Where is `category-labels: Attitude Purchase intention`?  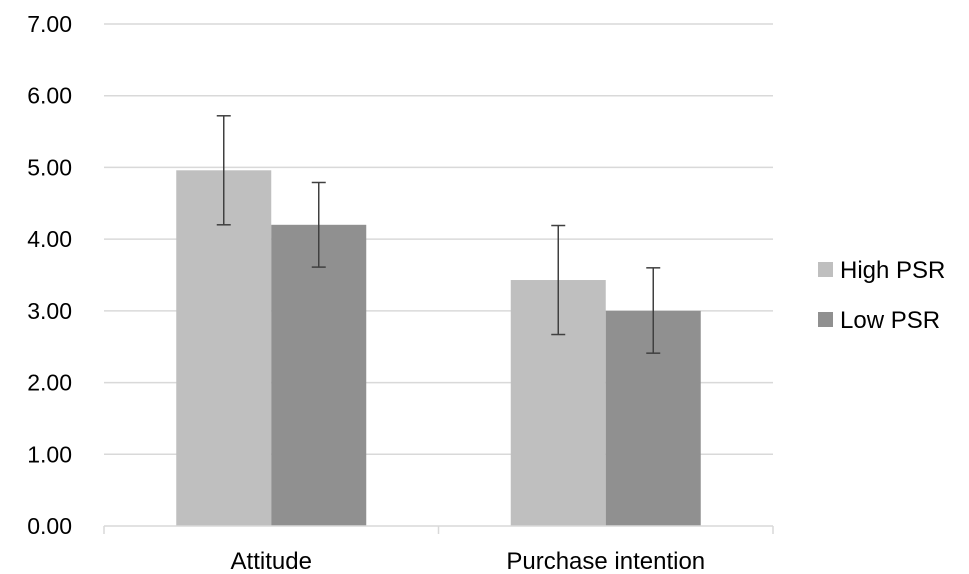
category-labels: Attitude Purchase intention is located at coordinates (468, 561).